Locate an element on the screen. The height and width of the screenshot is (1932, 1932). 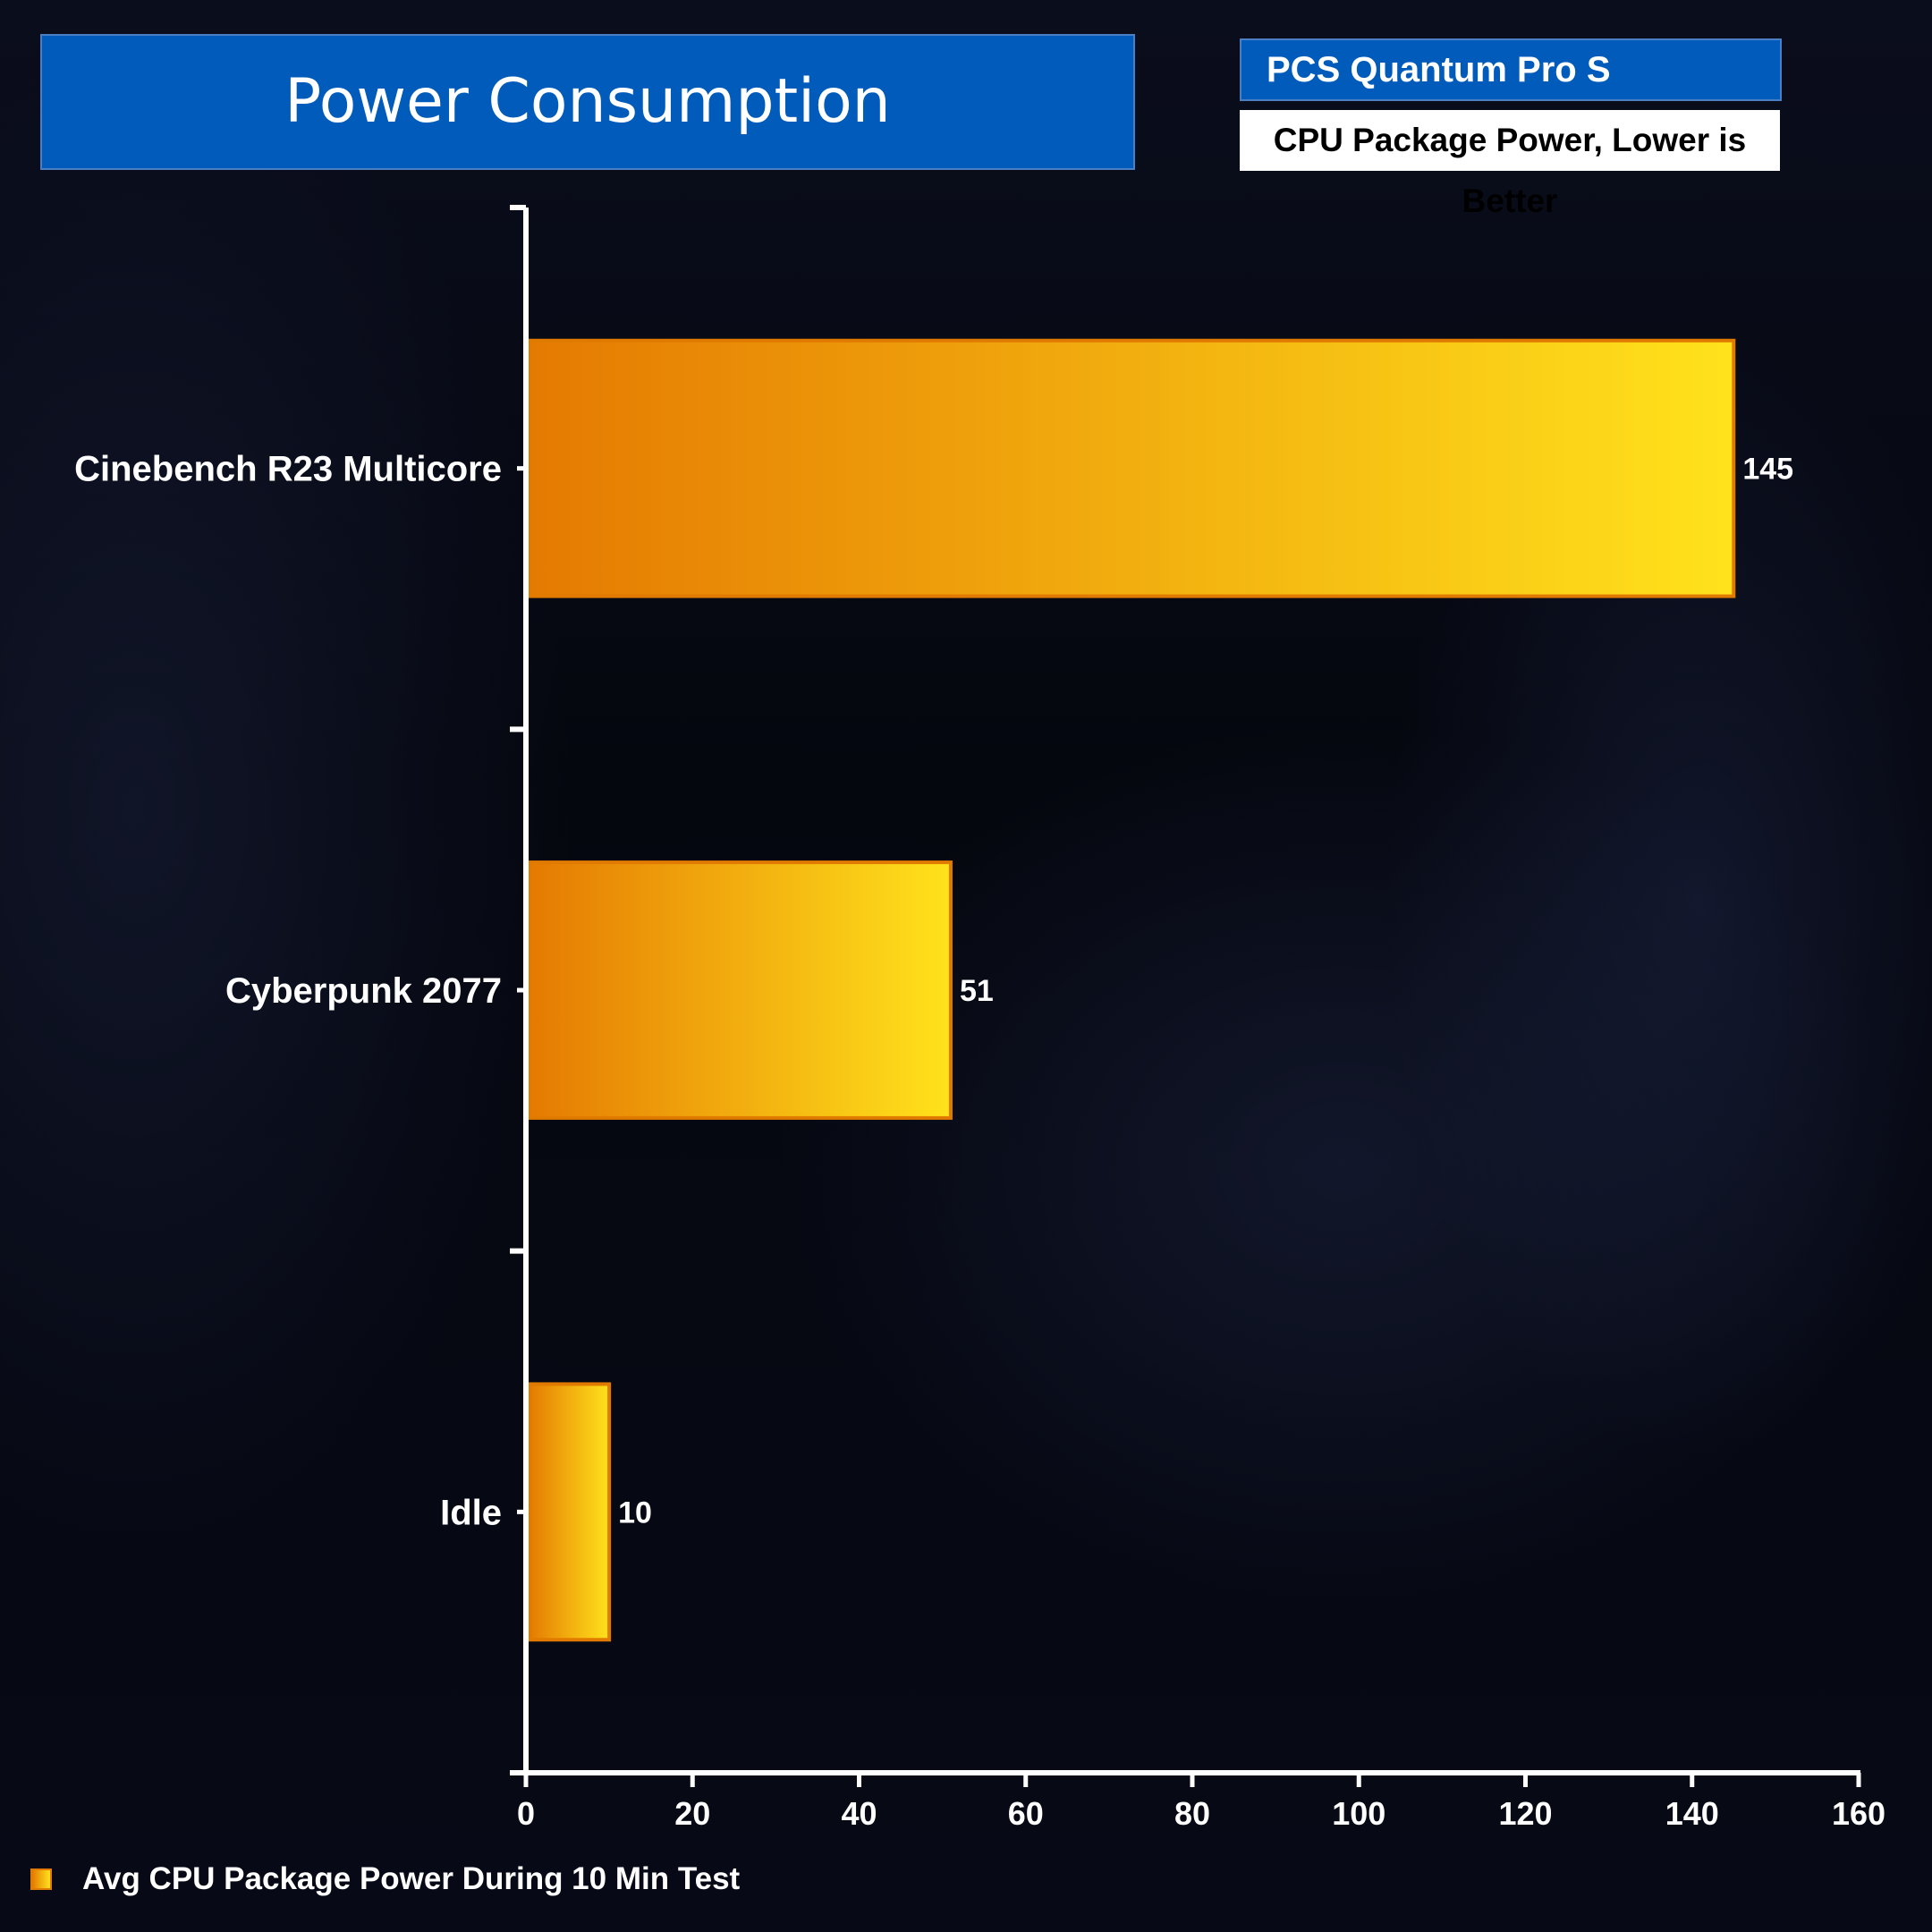
x-tick-label-3: 60 is located at coordinates (1026, 1813).